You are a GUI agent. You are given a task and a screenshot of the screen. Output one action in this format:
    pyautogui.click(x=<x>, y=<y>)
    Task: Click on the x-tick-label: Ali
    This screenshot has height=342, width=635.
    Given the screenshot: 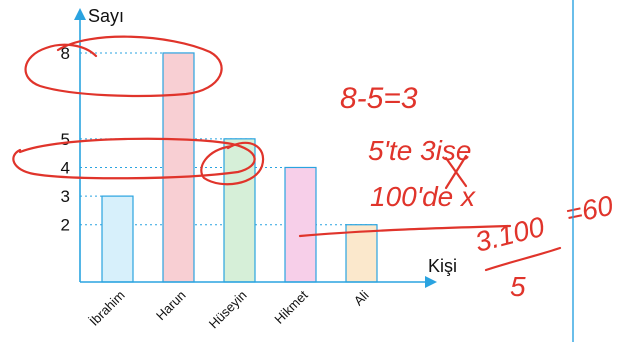 What is the action you would take?
    pyautogui.click(x=361, y=297)
    